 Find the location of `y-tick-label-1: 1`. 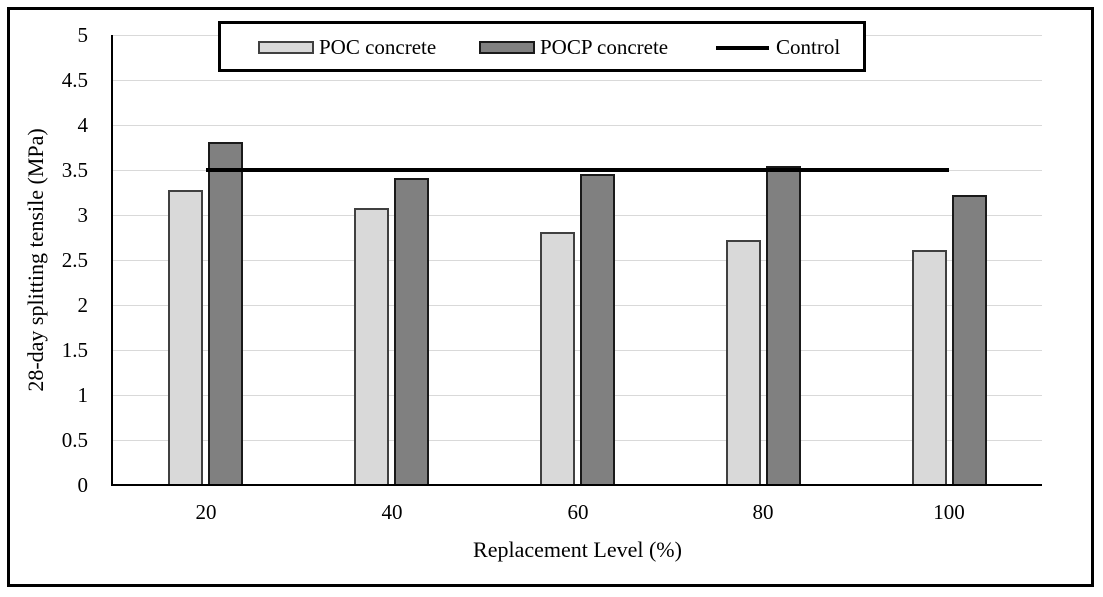

y-tick-label-1: 1 is located at coordinates (83, 395).